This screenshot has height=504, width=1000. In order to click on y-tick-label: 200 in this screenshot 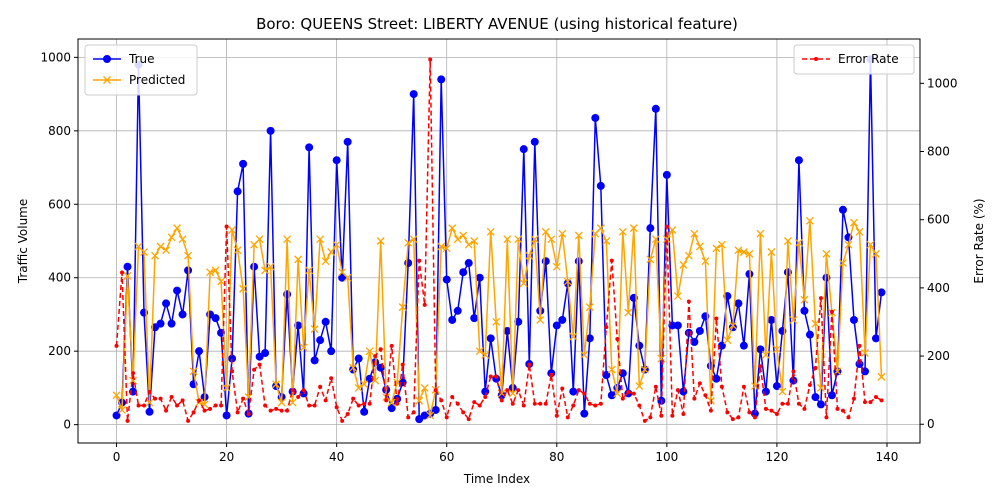, I will do `click(59, 351)`.